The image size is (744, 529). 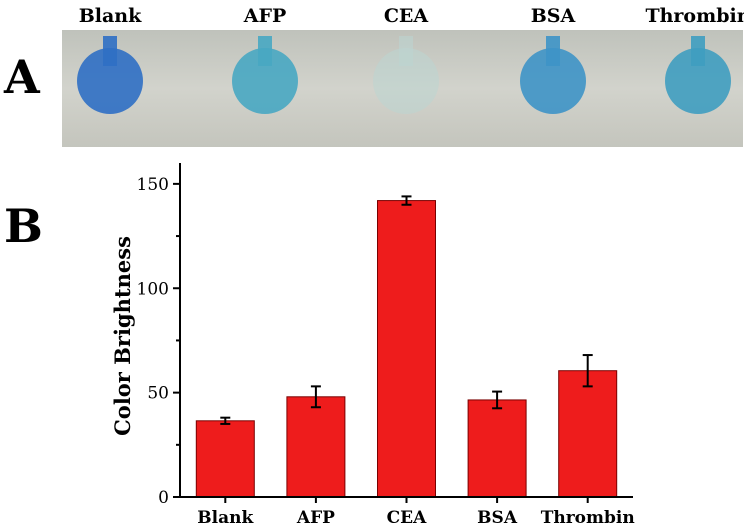 I want to click on bar-thrombin, so click(x=588, y=434).